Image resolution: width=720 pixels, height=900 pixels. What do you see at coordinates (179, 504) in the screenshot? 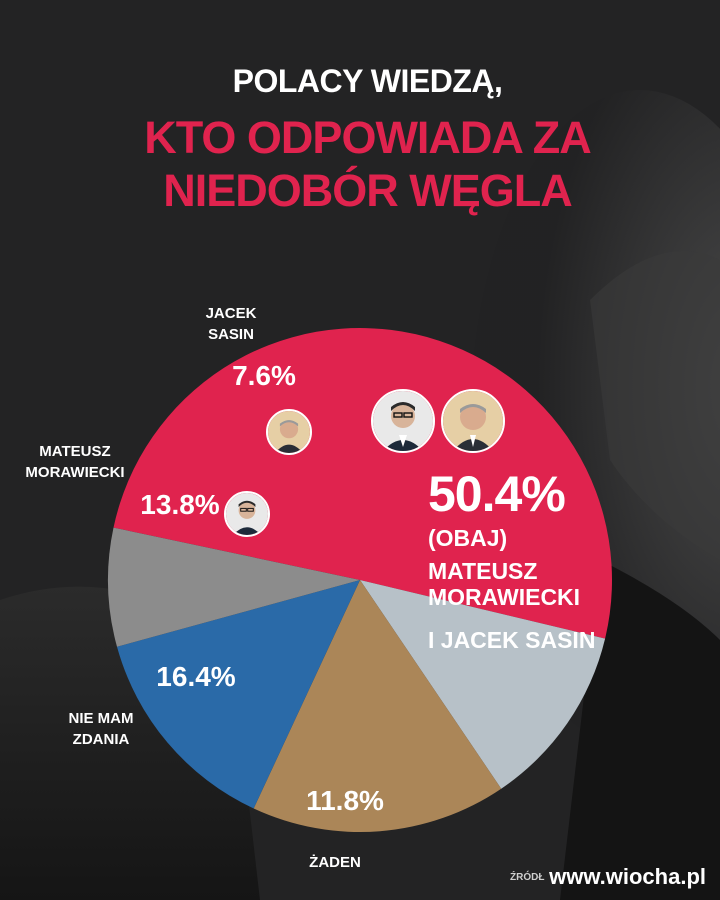
I see `slice-morawiecki-value-label: 13.8%` at bounding box center [179, 504].